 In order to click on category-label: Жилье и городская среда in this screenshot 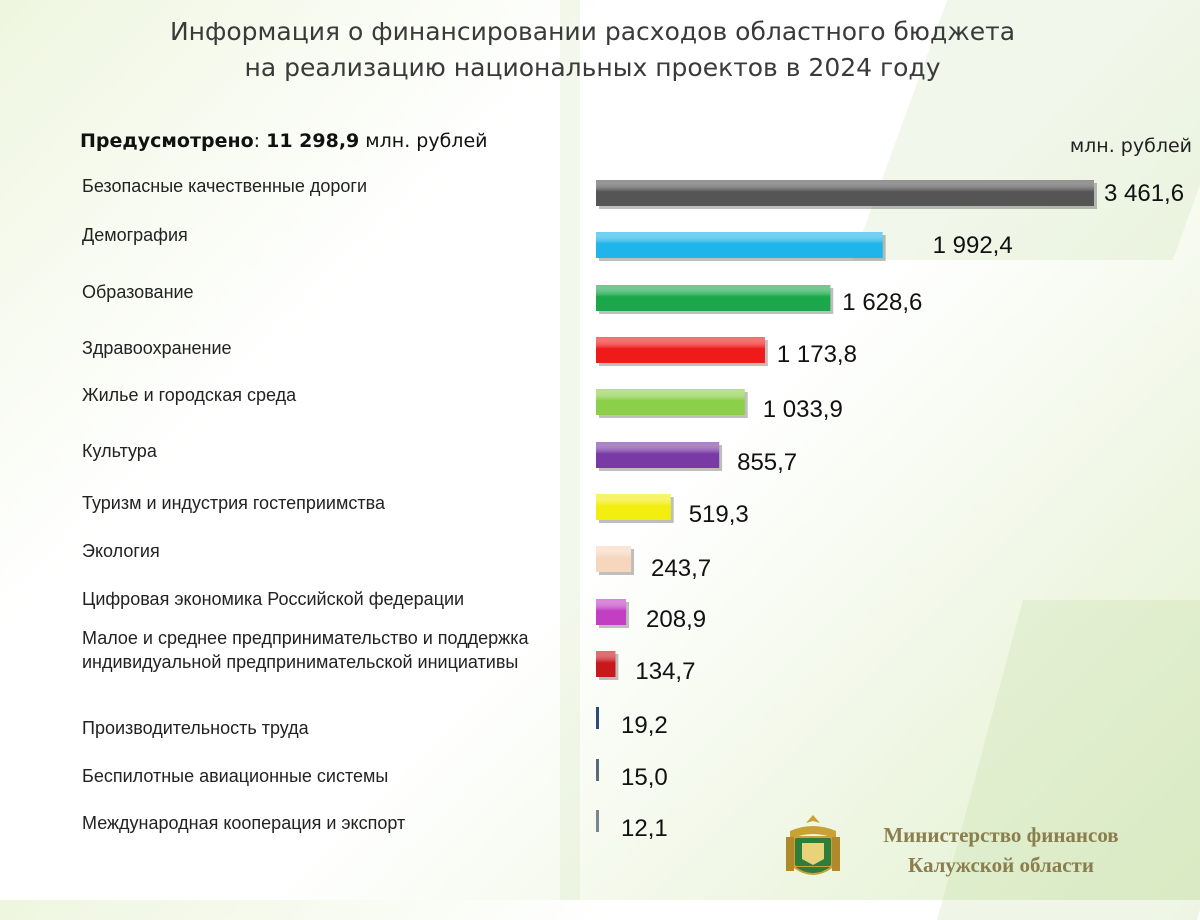, I will do `click(189, 395)`.